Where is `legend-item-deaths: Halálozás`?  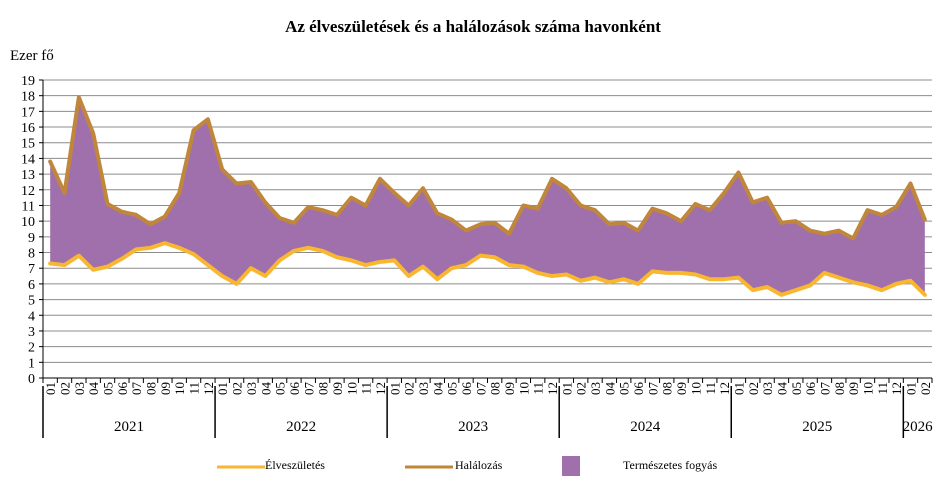 legend-item-deaths: Halálozás is located at coordinates (485, 467).